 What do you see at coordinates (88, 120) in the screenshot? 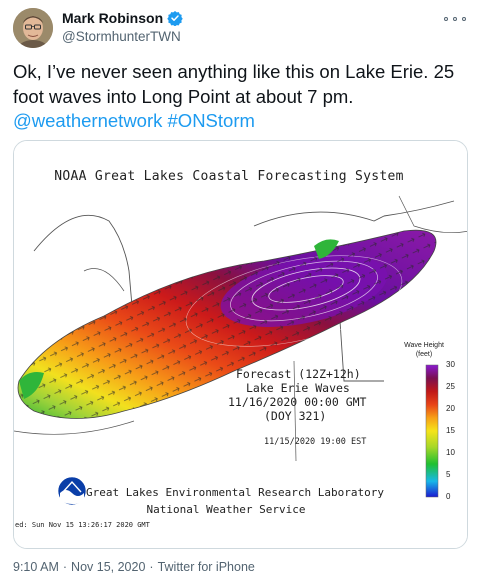
I see `mention-link: @weathernetwork` at bounding box center [88, 120].